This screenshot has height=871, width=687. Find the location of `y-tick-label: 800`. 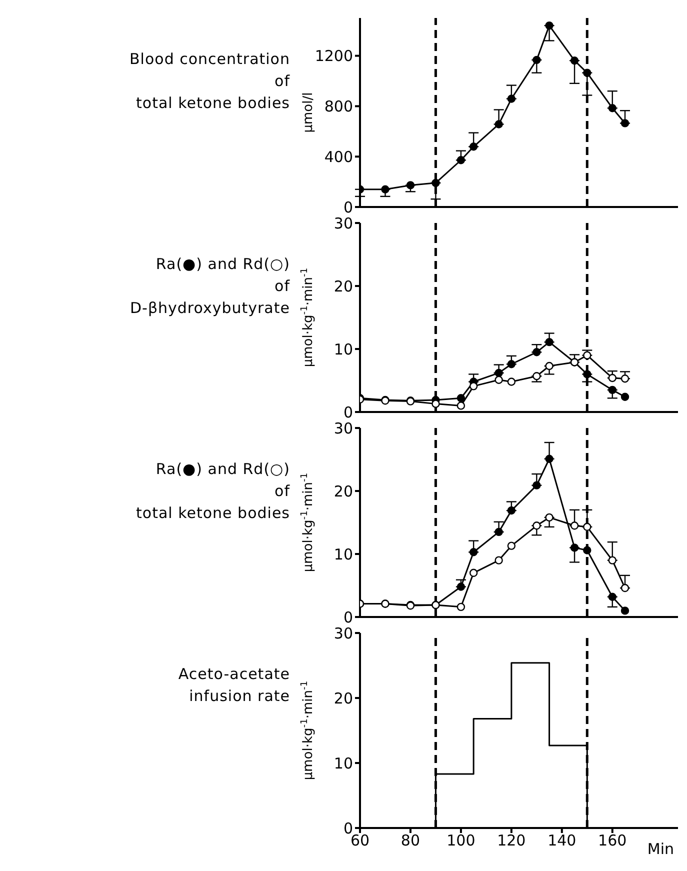

y-tick-label: 800 is located at coordinates (338, 107).